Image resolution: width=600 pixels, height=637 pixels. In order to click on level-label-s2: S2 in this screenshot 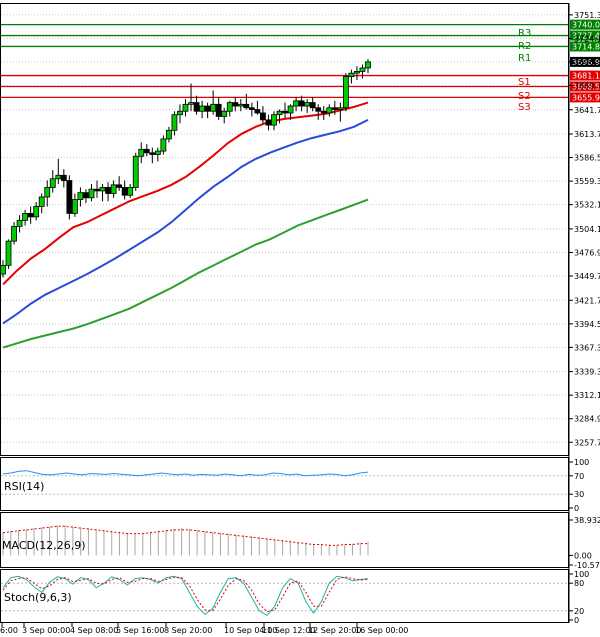, I will do `click(524, 96)`.